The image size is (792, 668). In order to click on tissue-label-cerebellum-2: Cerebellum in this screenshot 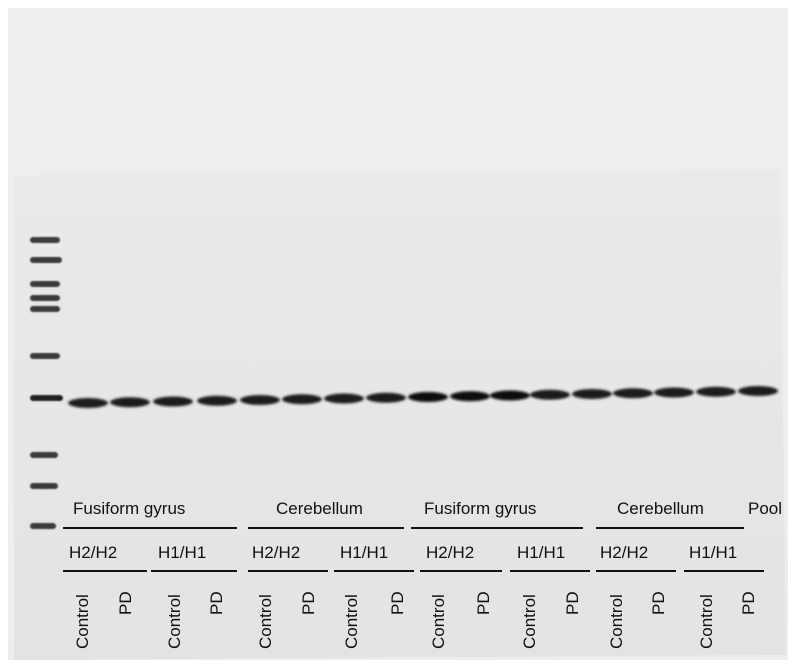, I will do `click(660, 508)`.